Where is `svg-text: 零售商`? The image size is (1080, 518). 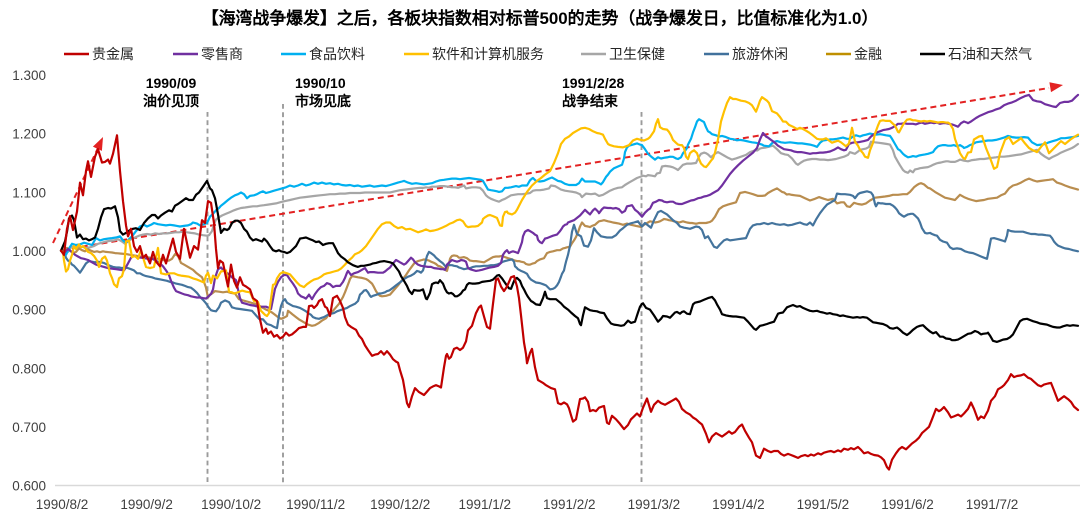 svg-text: 零售商 is located at coordinates (222, 54).